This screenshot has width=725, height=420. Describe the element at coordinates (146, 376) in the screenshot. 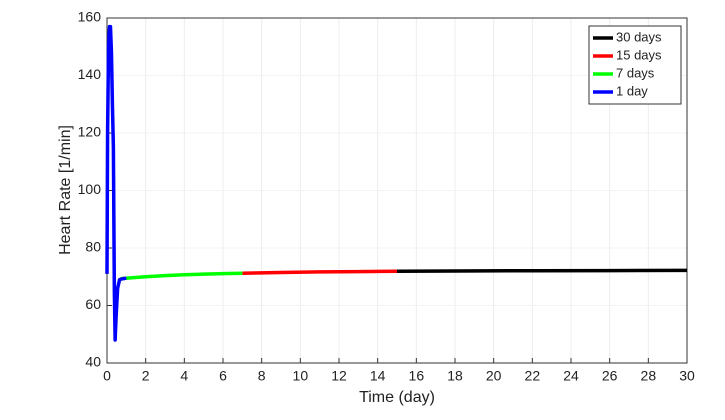

I see `x-tick-label: 2` at that location.